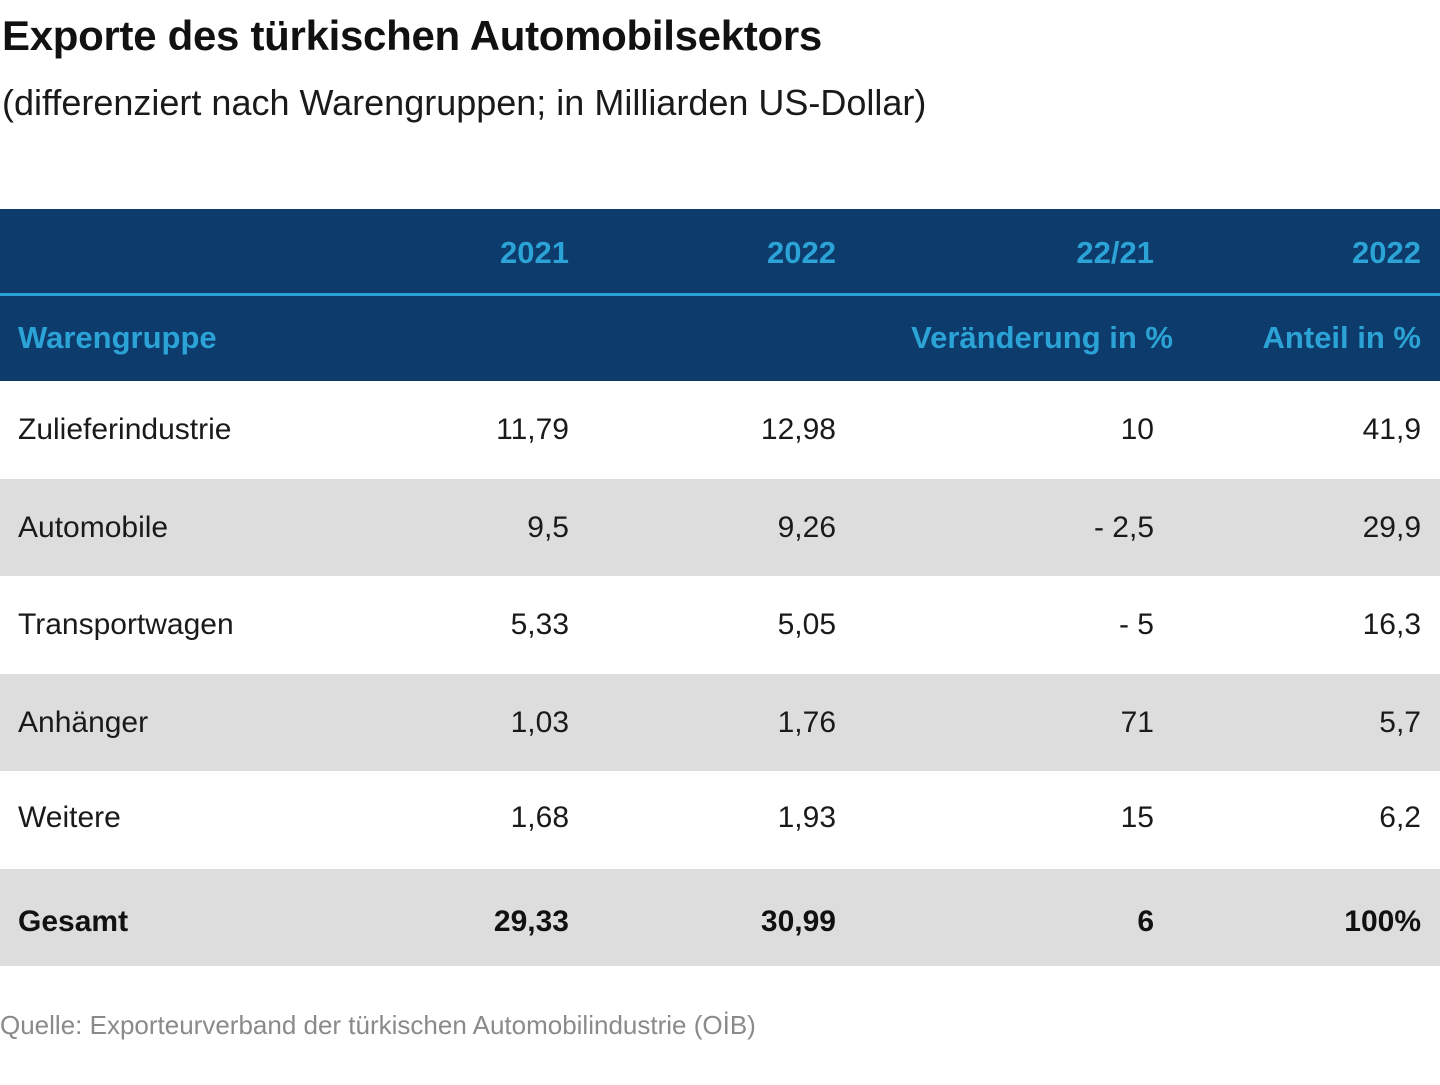 The image size is (1440, 1085). Describe the element at coordinates (532, 429) in the screenshot. I see `row-2021: 11,79` at that location.